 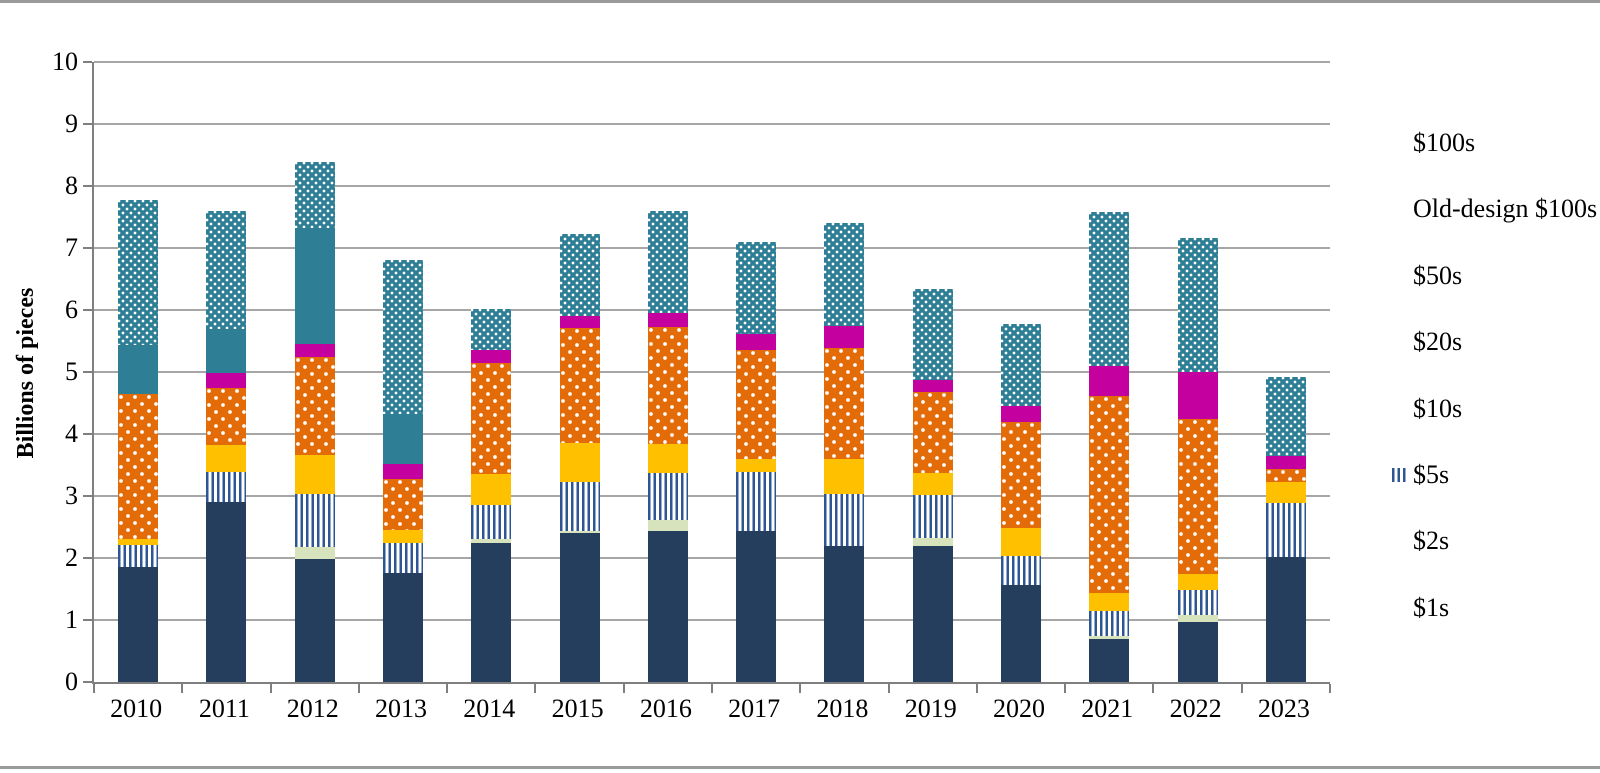 I want to click on bar-2012-segment--50s, so click(x=314, y=350).